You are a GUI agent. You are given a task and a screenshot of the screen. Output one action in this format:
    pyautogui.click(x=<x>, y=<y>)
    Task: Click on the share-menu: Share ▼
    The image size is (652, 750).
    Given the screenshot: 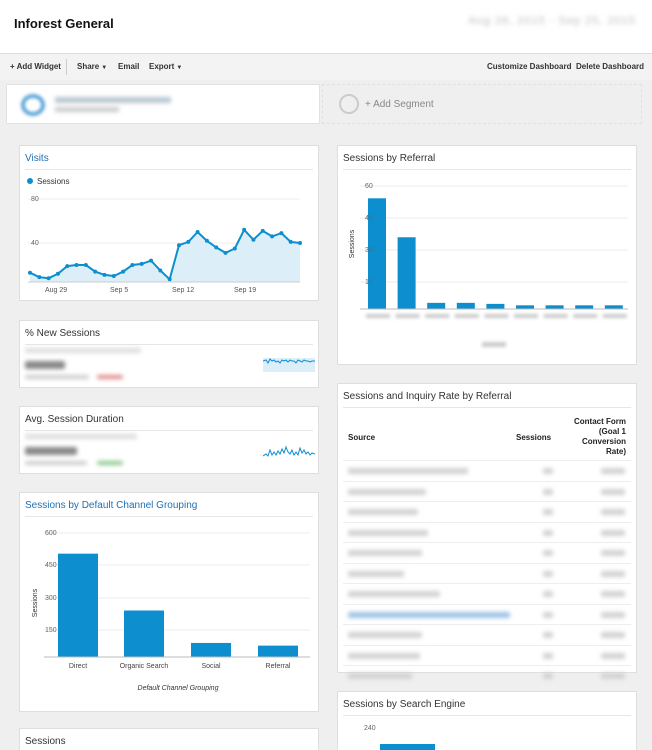 What is the action you would take?
    pyautogui.click(x=92, y=66)
    